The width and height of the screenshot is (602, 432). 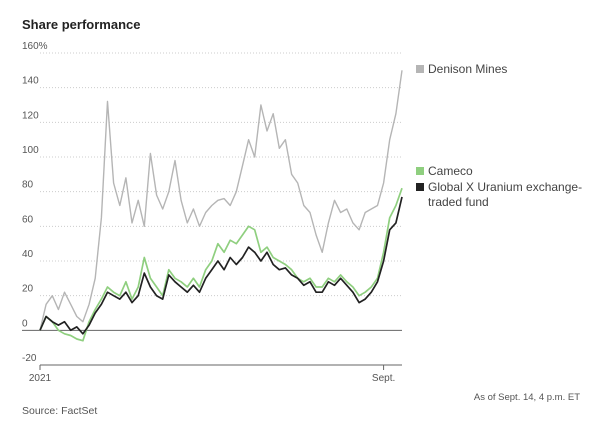 I want to click on legend-item: Global X Uranium exchange-traded fund, so click(x=501, y=195).